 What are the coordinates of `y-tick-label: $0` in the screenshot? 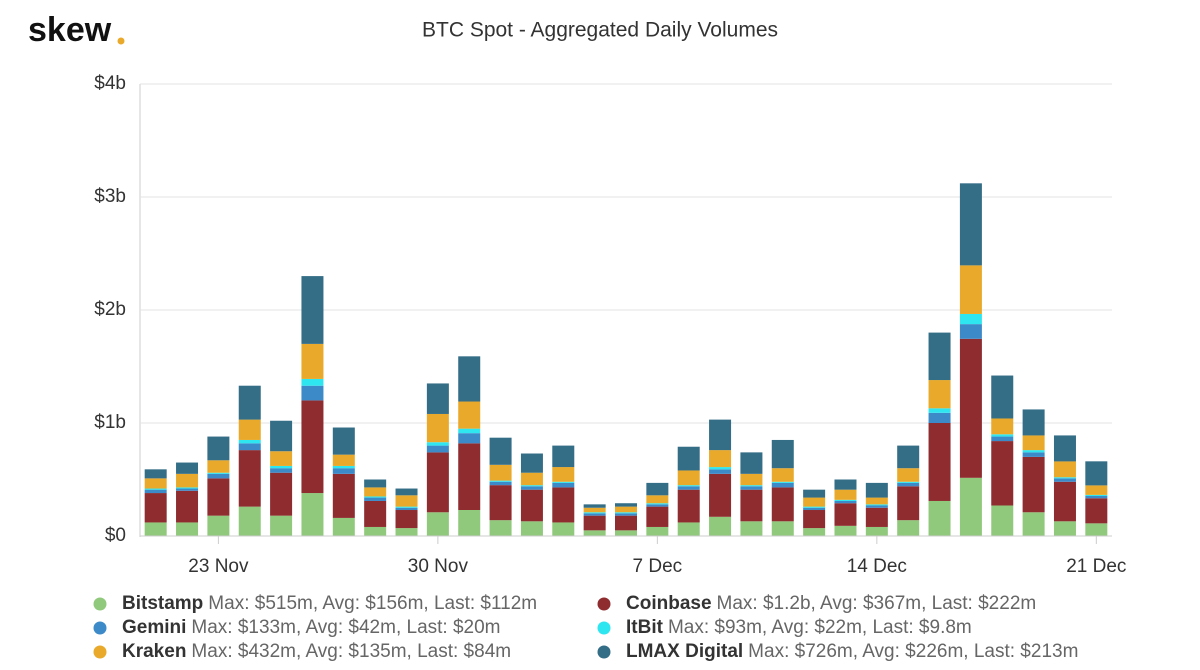 It's located at (115, 535).